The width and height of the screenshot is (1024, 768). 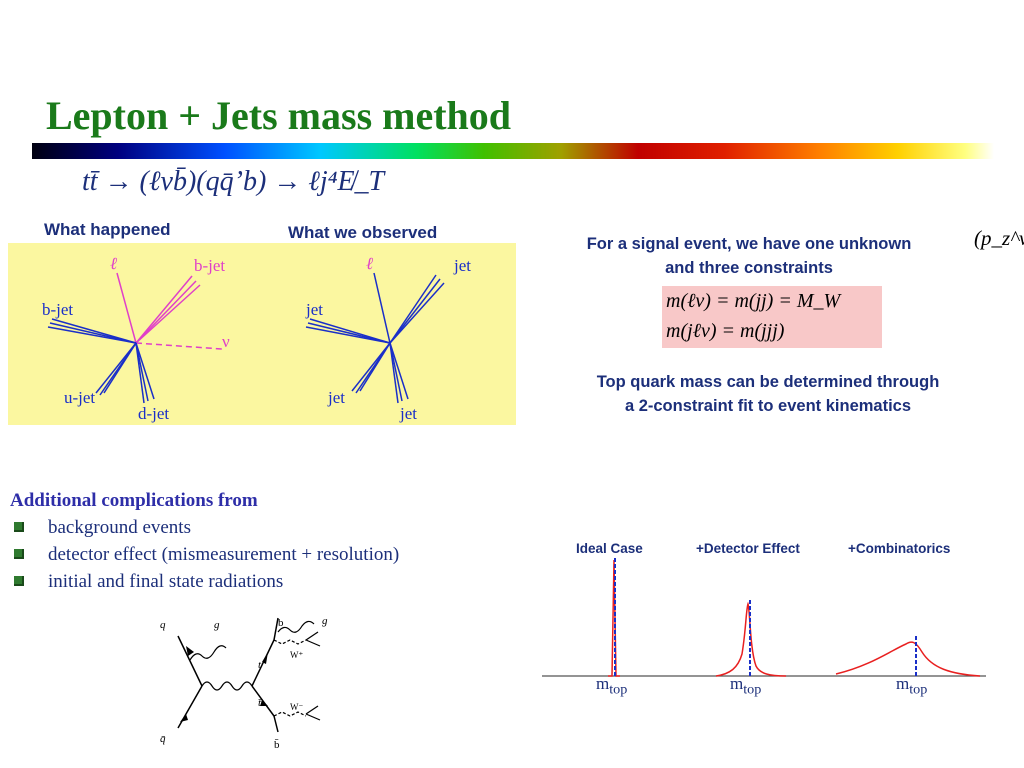 I want to click on signal-note-line2: and three constraints, so click(x=749, y=268).